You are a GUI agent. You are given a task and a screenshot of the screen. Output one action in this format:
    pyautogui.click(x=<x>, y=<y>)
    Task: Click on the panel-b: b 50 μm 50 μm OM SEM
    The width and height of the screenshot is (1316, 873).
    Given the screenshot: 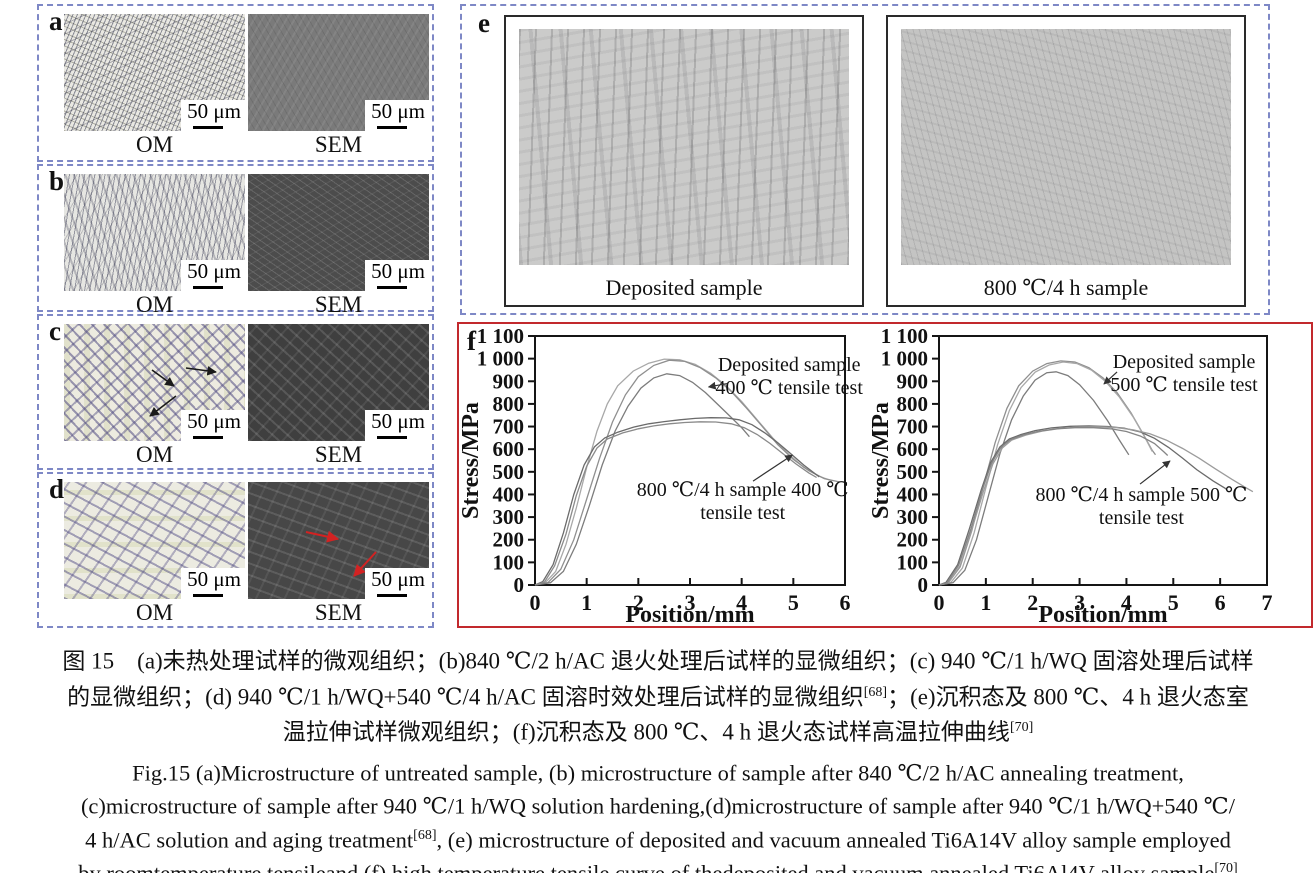 What is the action you would take?
    pyautogui.click(x=235, y=240)
    